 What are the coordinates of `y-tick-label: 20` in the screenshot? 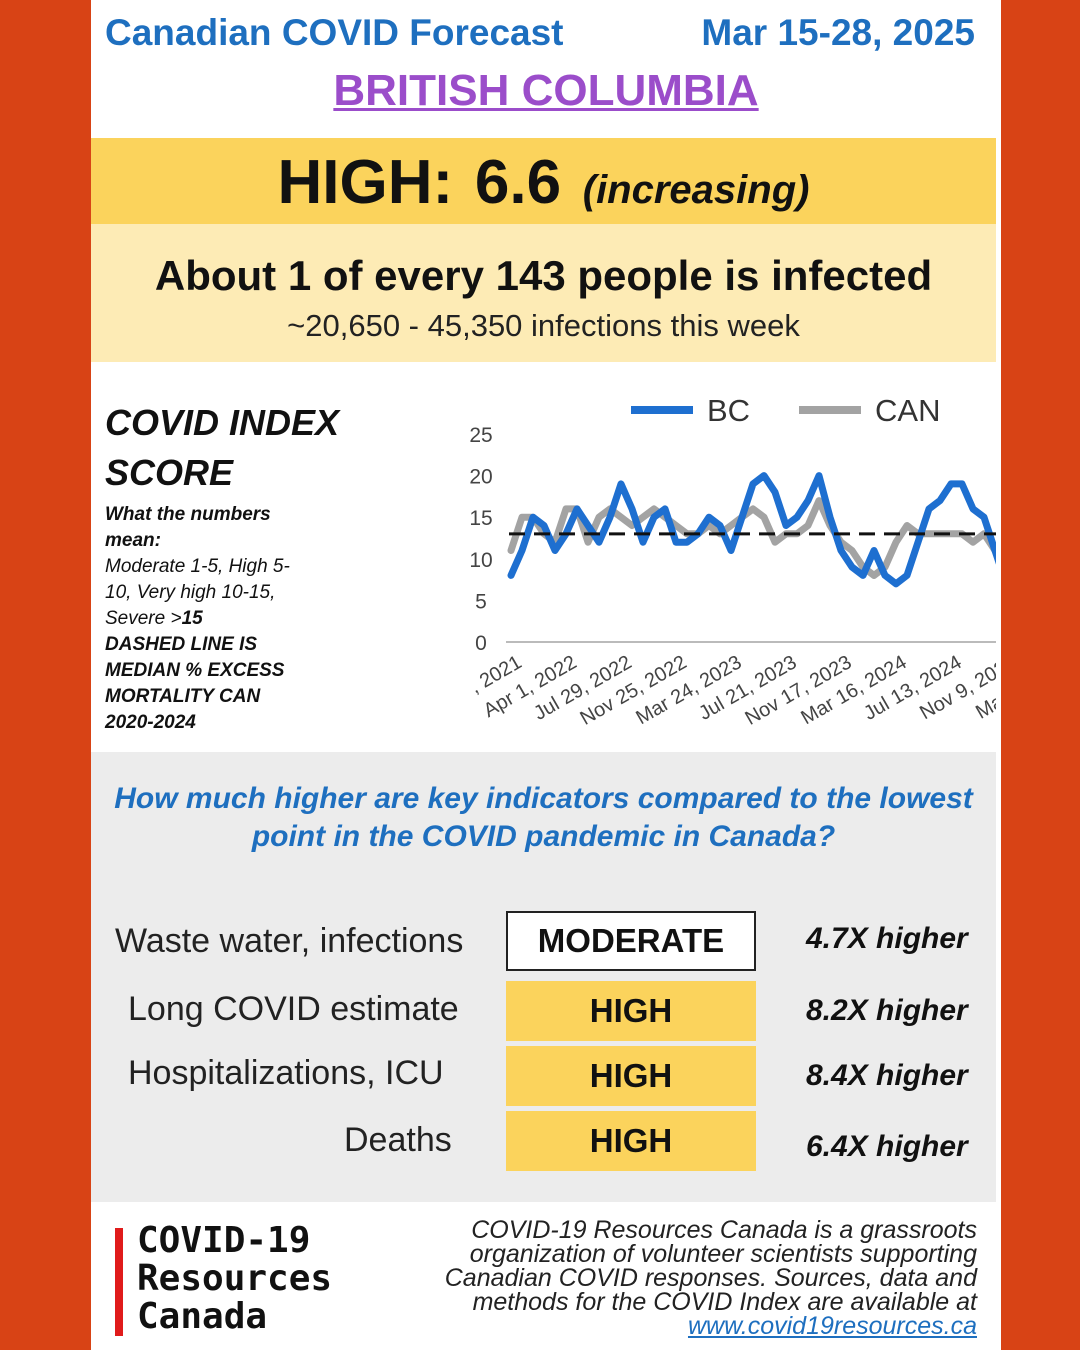 It's located at (480, 477).